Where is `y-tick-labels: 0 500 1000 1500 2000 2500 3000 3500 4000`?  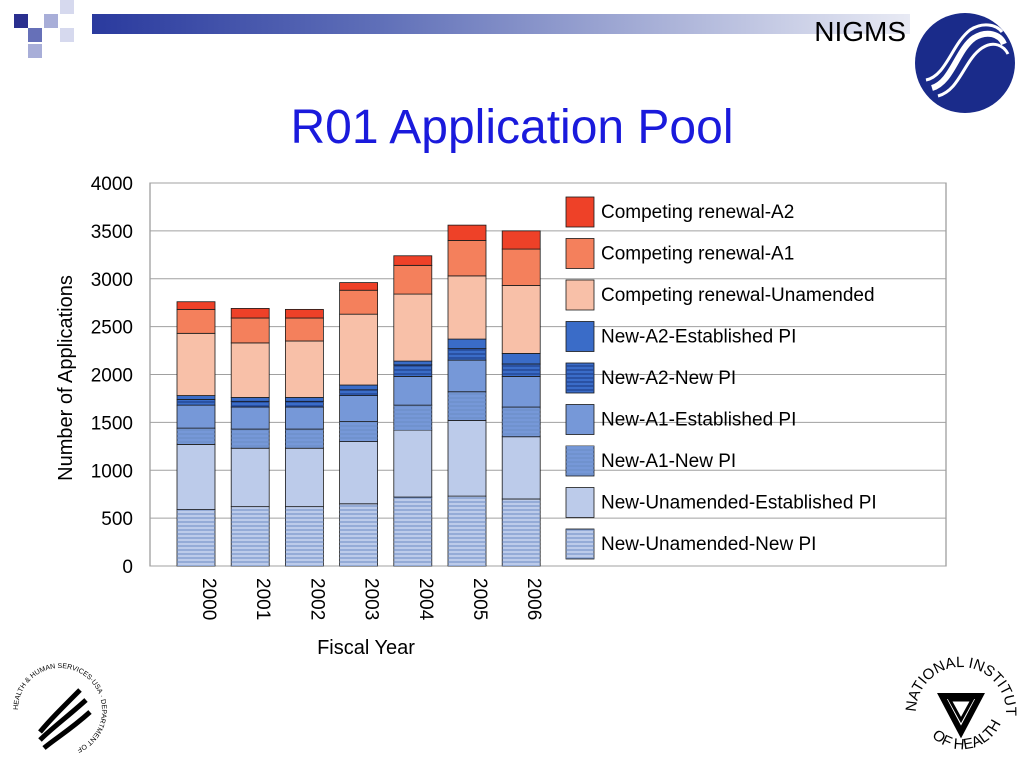
y-tick-labels: 0 500 1000 1500 2000 2500 3000 3500 4000 is located at coordinates (112, 376).